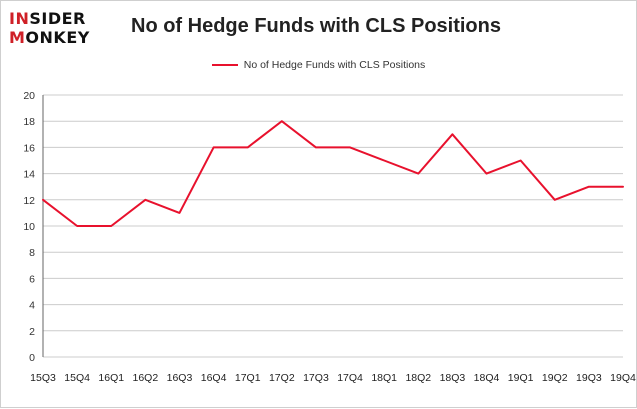  I want to click on y-tick-label: 4, so click(32, 306).